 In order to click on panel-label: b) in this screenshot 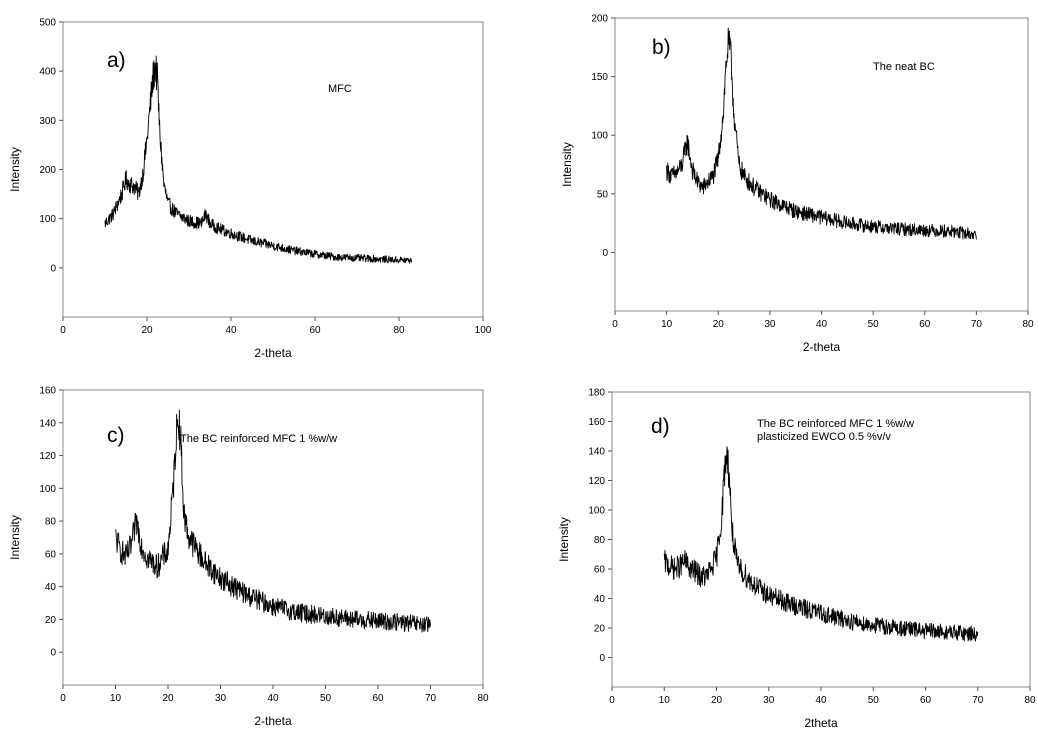, I will do `click(661, 47)`.